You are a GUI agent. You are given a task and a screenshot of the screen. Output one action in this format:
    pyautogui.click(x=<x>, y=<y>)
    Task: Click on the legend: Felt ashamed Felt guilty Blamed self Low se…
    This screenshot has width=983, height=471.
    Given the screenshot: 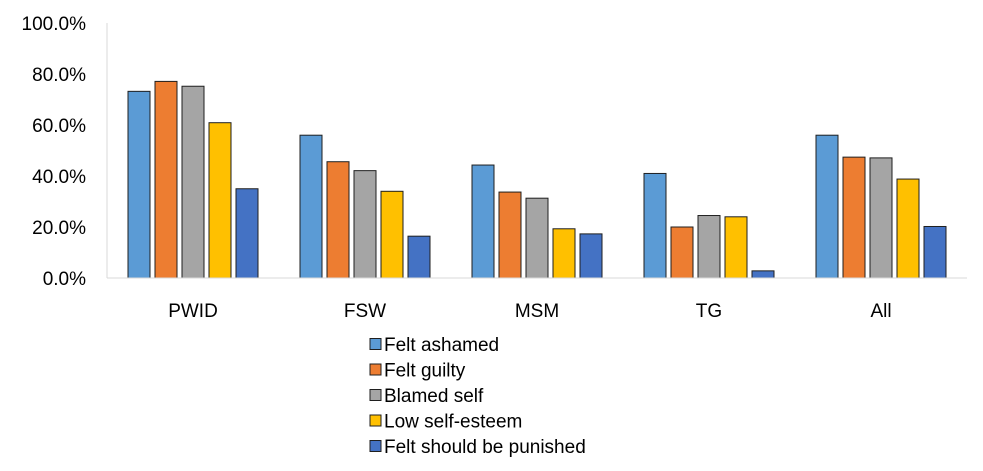 What is the action you would take?
    pyautogui.click(x=477, y=396)
    